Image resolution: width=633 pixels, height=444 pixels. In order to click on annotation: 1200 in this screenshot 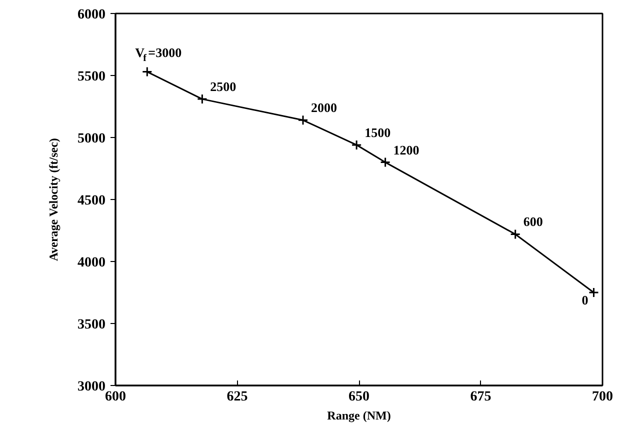, I will do `click(406, 150)`.